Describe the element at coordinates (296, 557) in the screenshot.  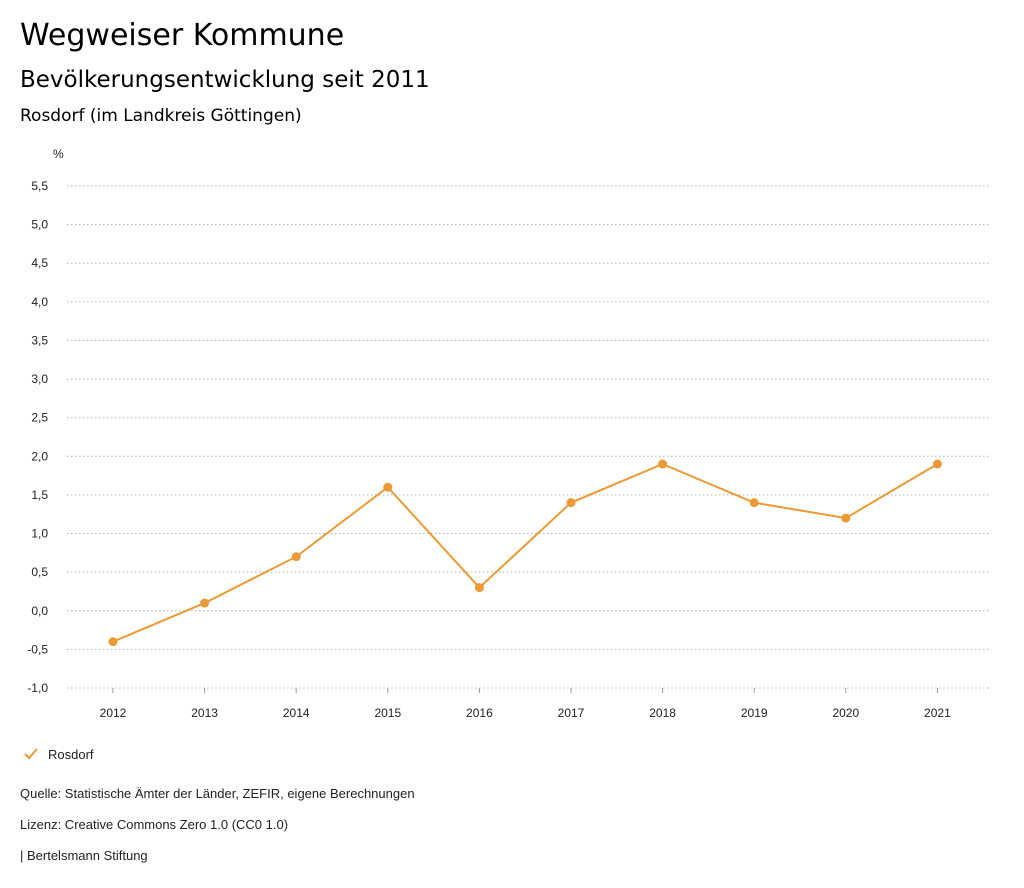
I see `data-point-2014` at that location.